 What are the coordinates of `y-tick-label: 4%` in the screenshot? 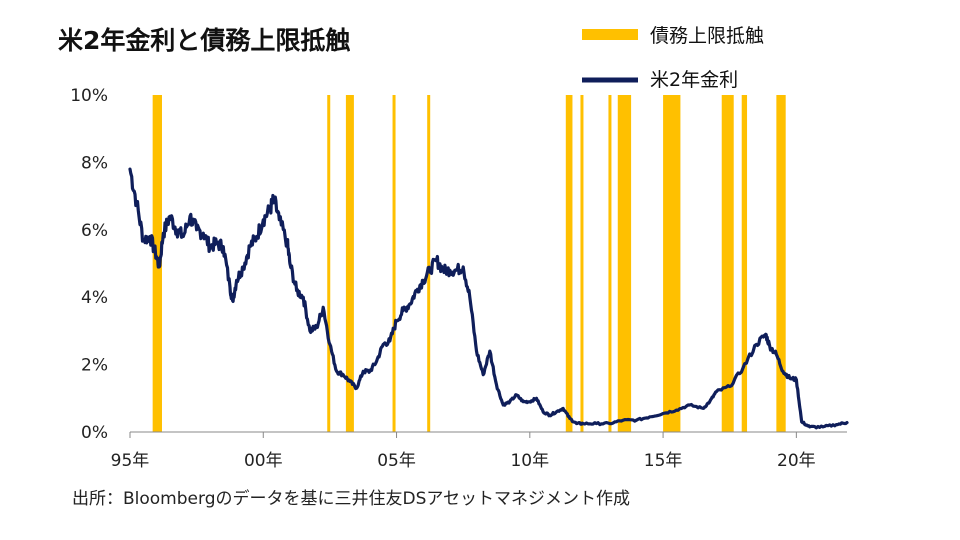 It's located at (94, 298).